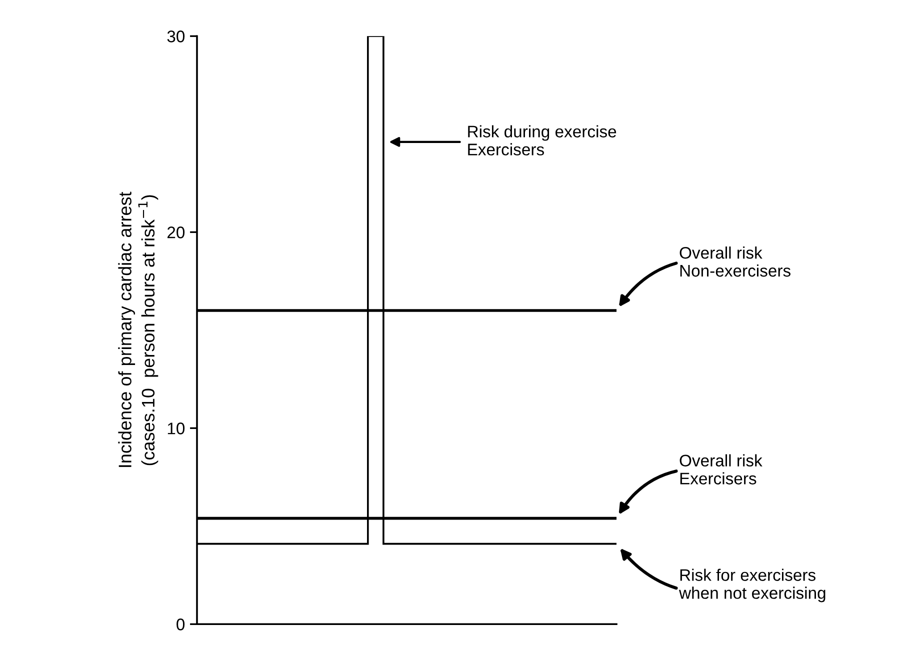  What do you see at coordinates (752, 585) in the screenshot?
I see `text: Risk for exercisers when not exercising` at bounding box center [752, 585].